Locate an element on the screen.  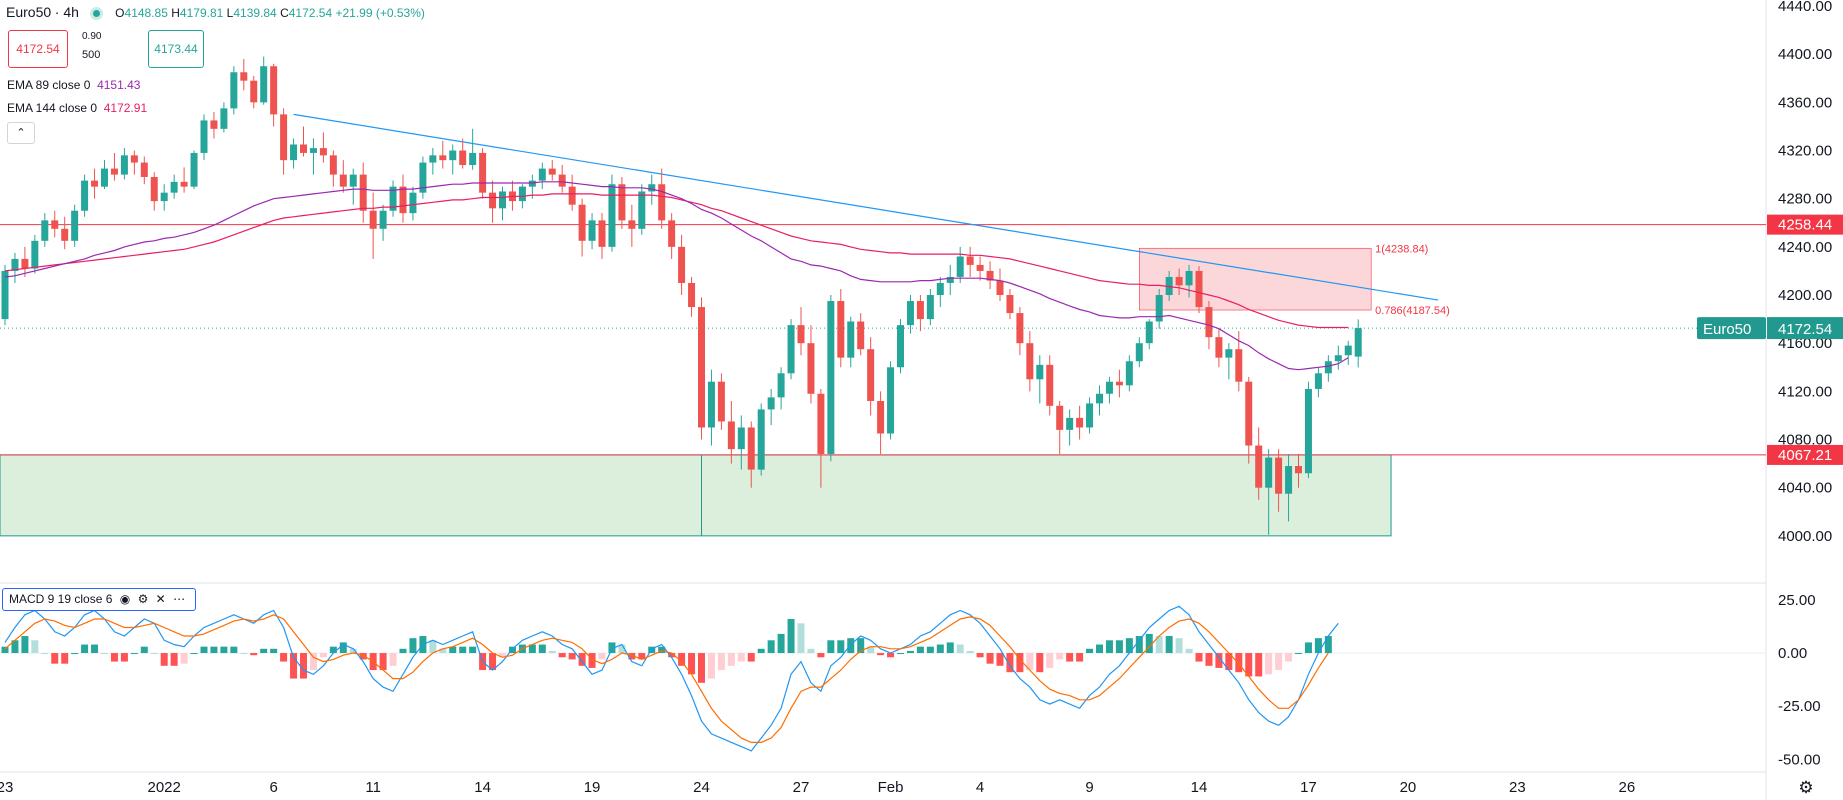
demand-zone is located at coordinates (696, 495).